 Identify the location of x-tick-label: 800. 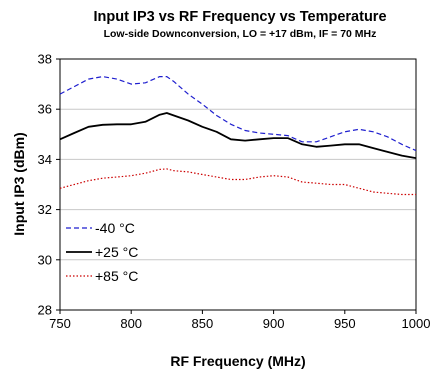
(131, 323).